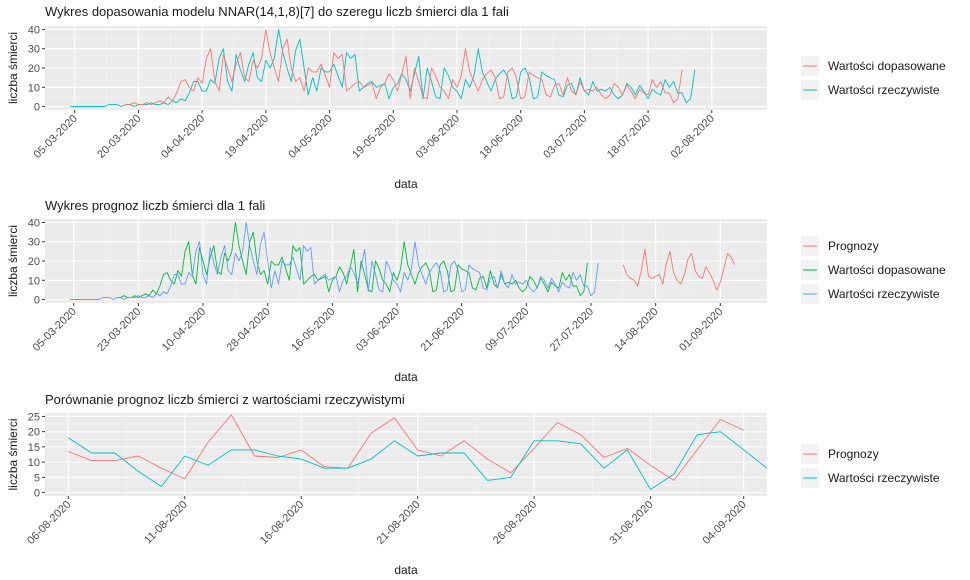 The image size is (970, 580). Describe the element at coordinates (34, 417) in the screenshot. I see `y-tick-label: 25` at that location.